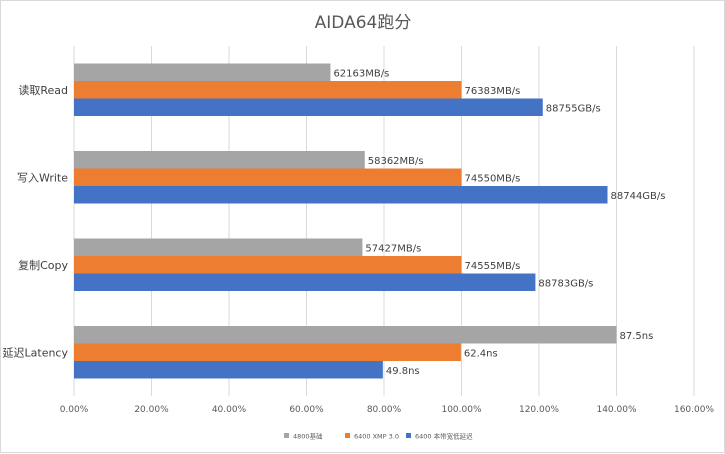 This screenshot has width=725, height=454. Describe the element at coordinates (43, 265) in the screenshot. I see `category-label: 复制Copy` at that location.